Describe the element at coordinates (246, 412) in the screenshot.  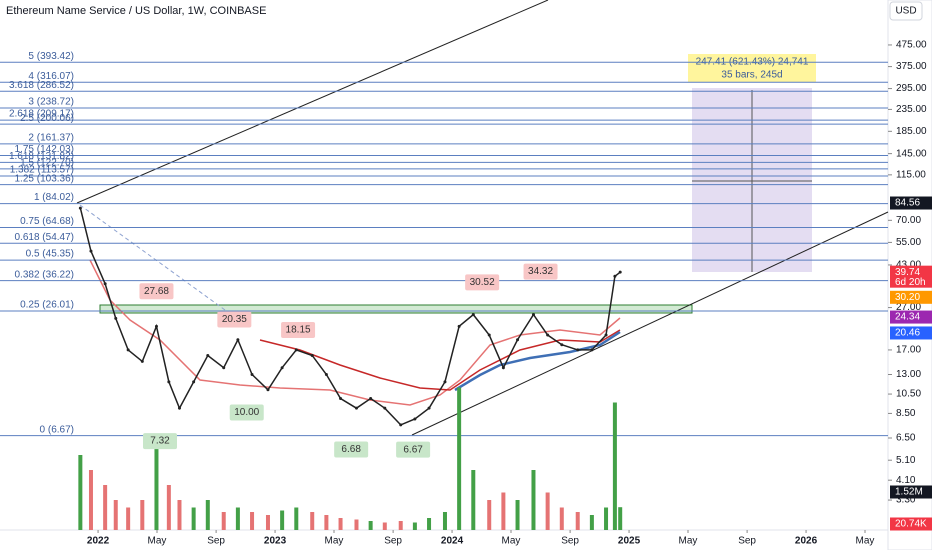
I see `low-label: 10.00` at that location.